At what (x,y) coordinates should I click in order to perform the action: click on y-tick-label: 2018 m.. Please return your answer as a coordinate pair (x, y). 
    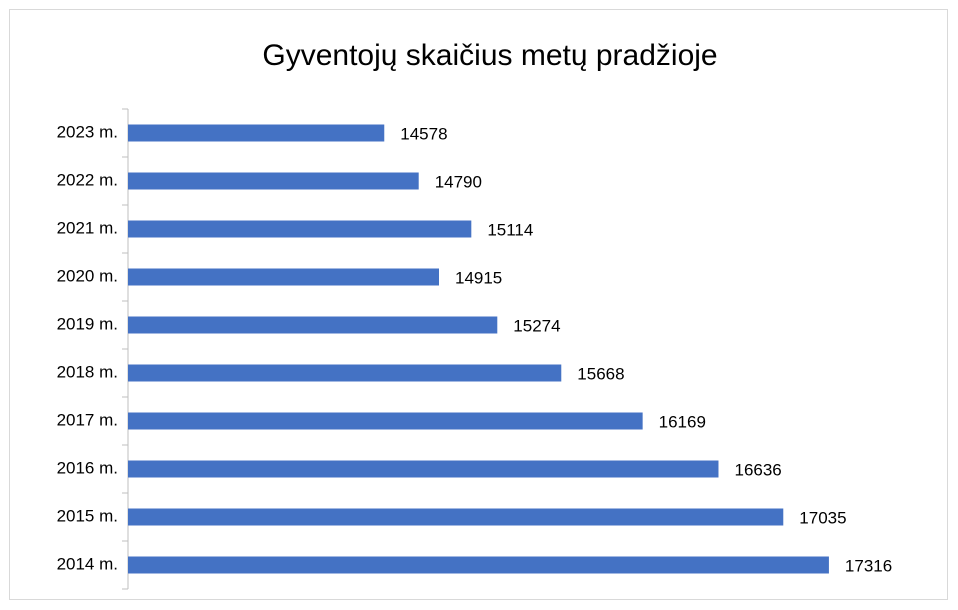
    Looking at the image, I should click on (87, 371).